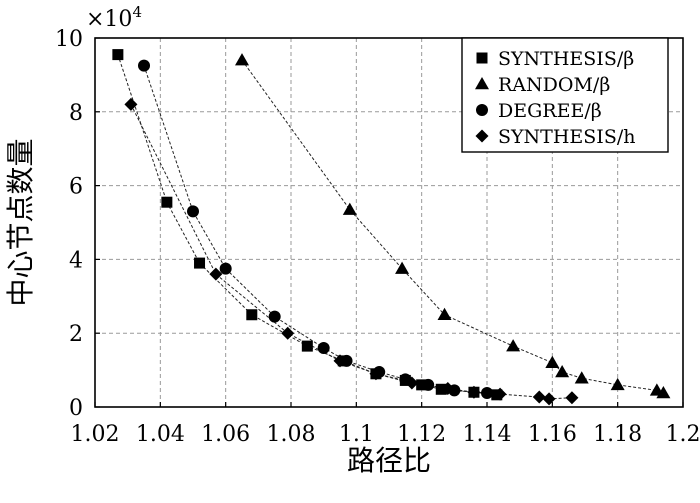  Describe the element at coordinates (389, 460) in the screenshot. I see `x-axis-title: 路径比` at that location.